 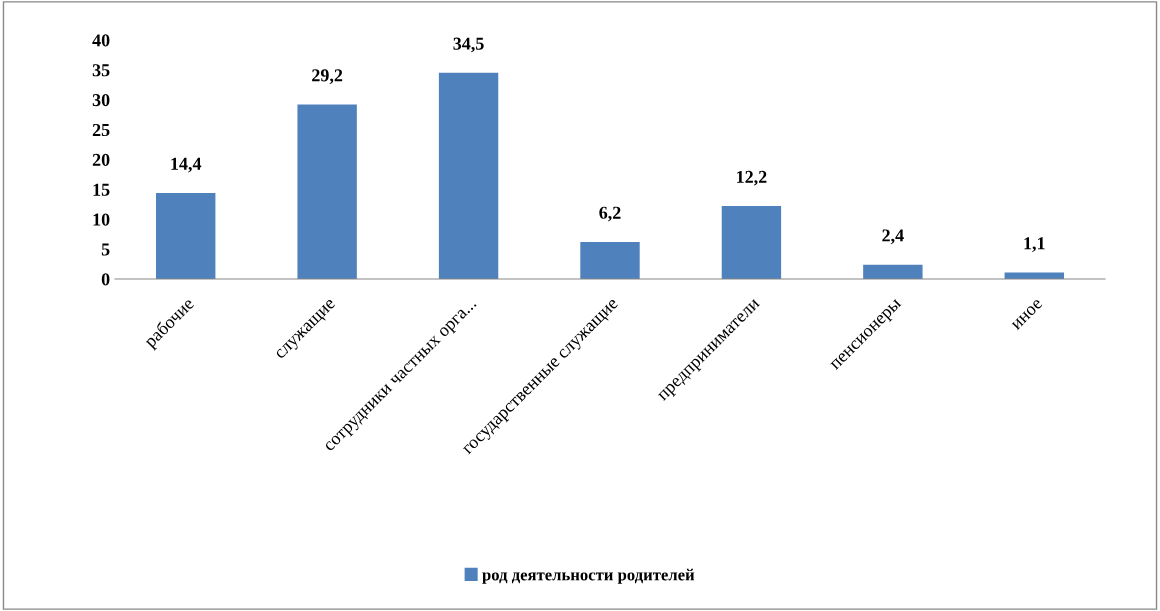 What do you see at coordinates (101, 219) in the screenshot?
I see `y-tick-label: 10` at bounding box center [101, 219].